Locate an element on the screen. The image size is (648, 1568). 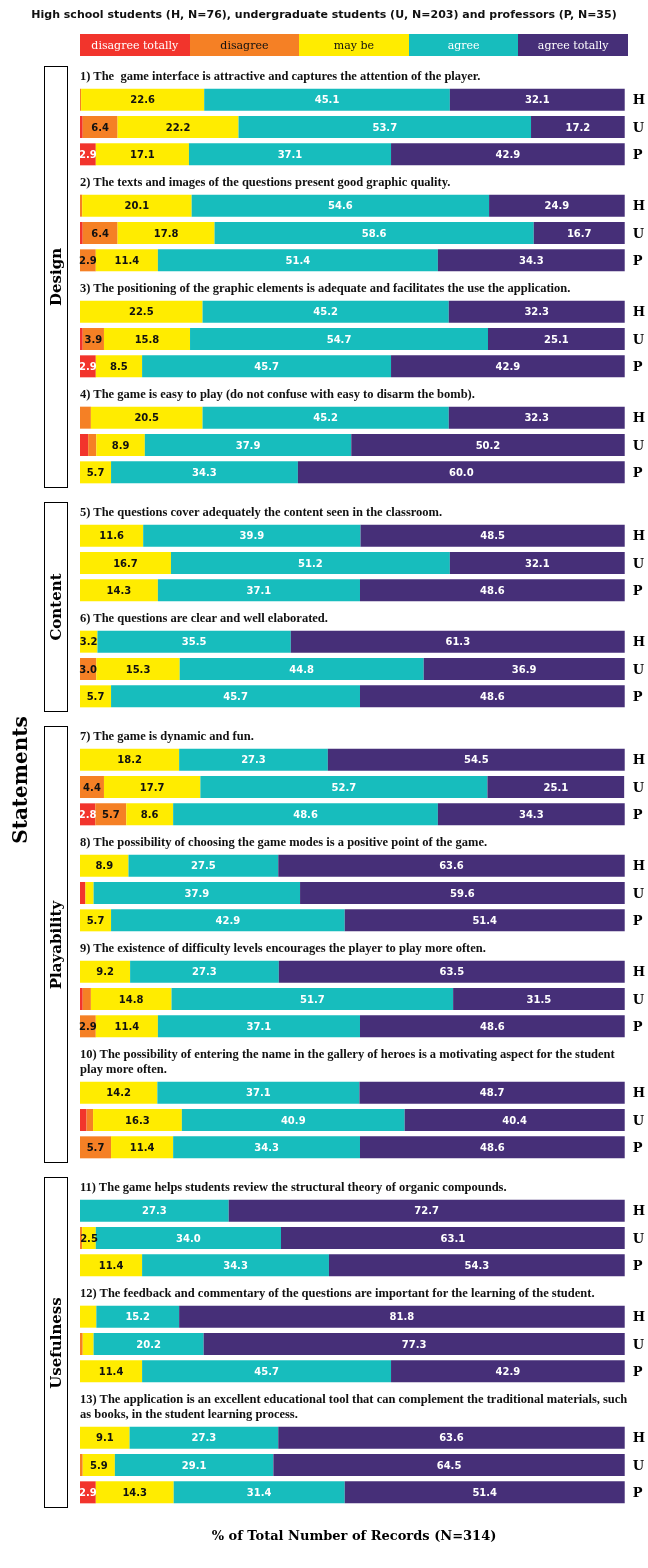
data-label: 36.9 is located at coordinates (524, 669).